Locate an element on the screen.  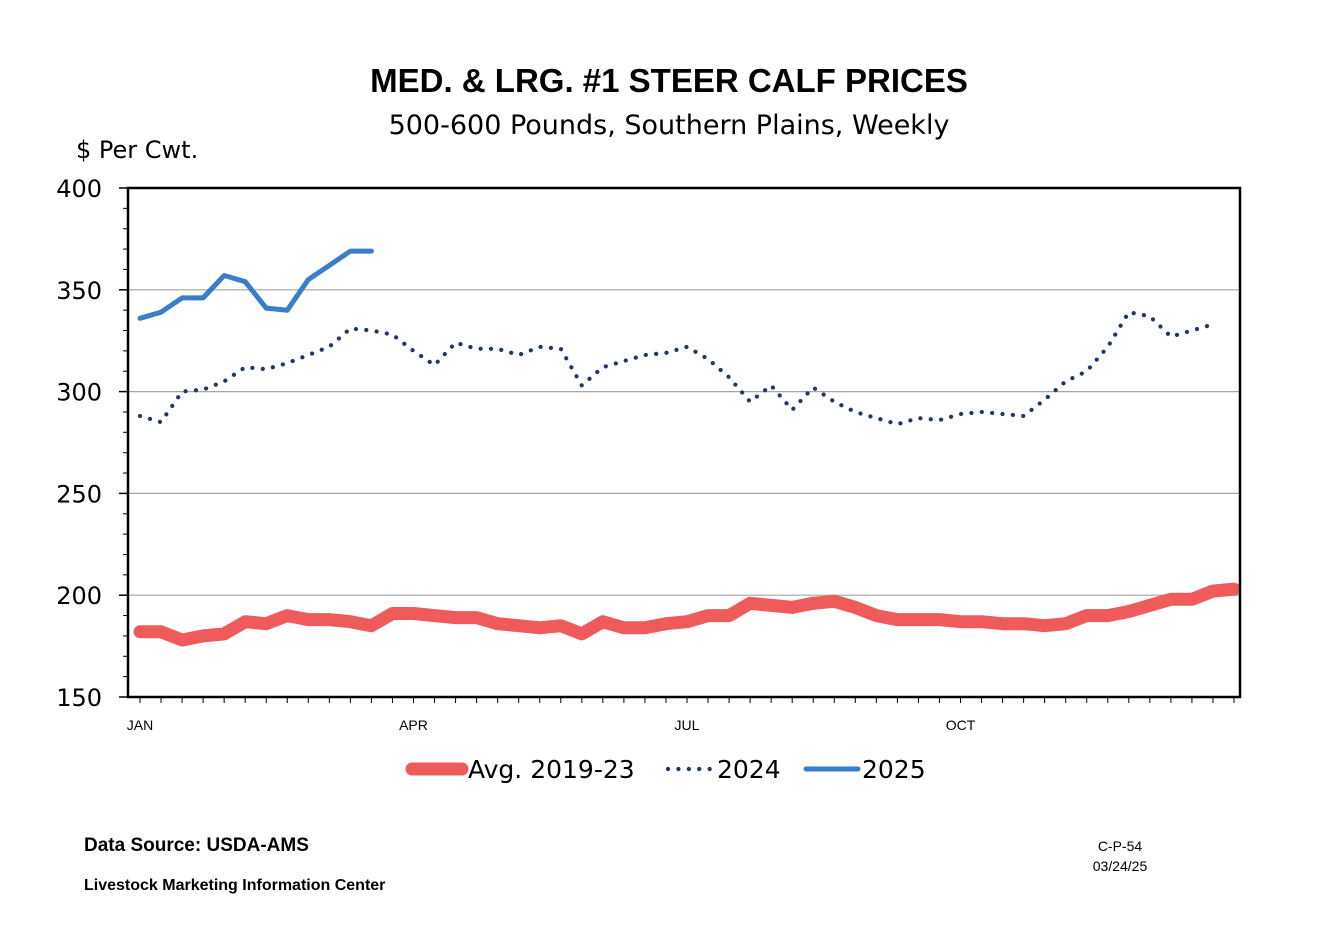
chart-code: C-P-54 is located at coordinates (1120, 846).